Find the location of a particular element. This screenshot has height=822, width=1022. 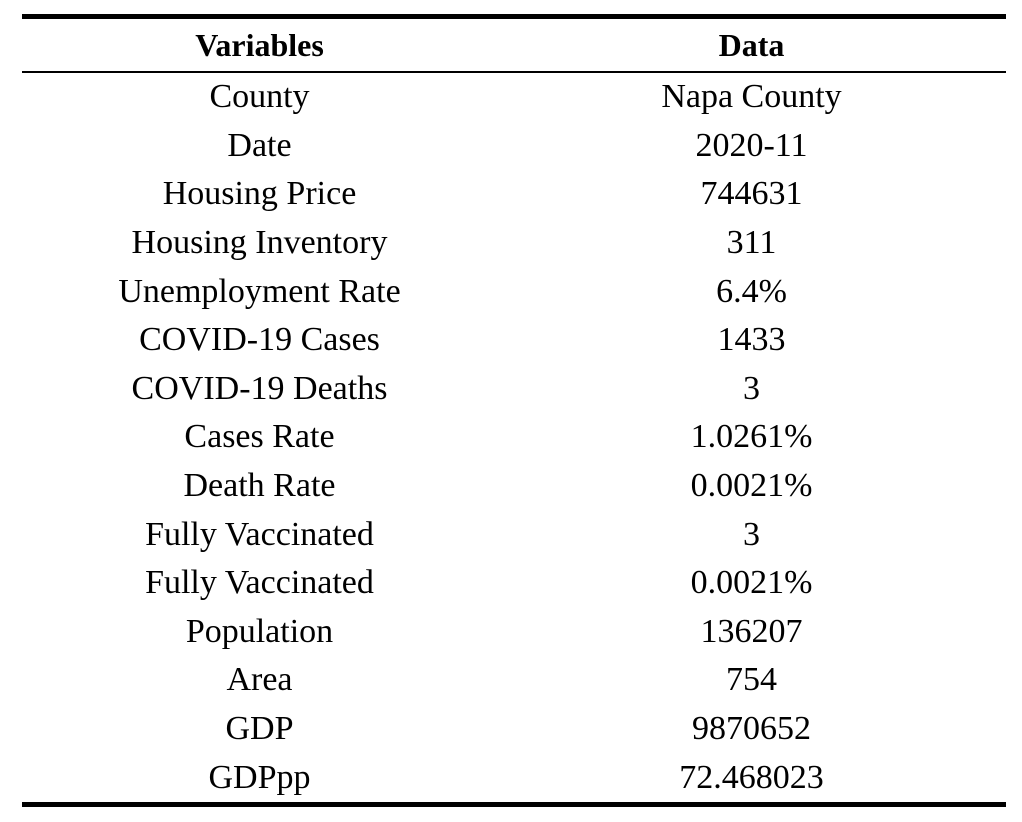

value-cell: 311 is located at coordinates (751, 243).